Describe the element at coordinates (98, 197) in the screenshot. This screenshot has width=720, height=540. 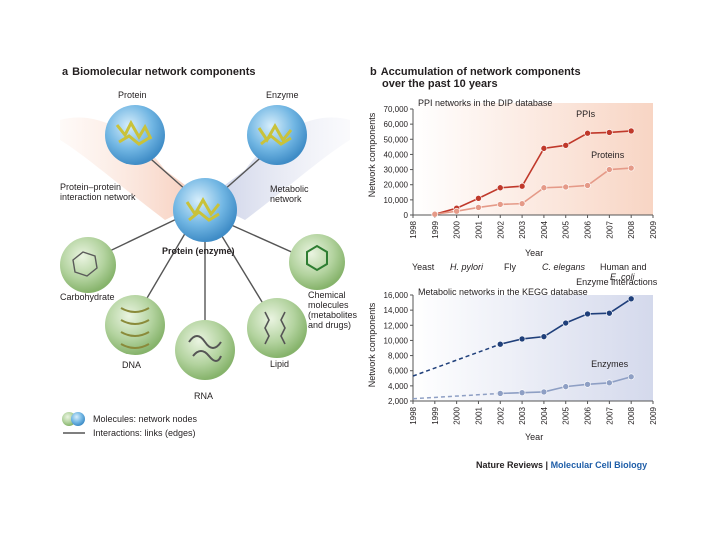
I see `label-ppi-network-line2: interaction network` at that location.